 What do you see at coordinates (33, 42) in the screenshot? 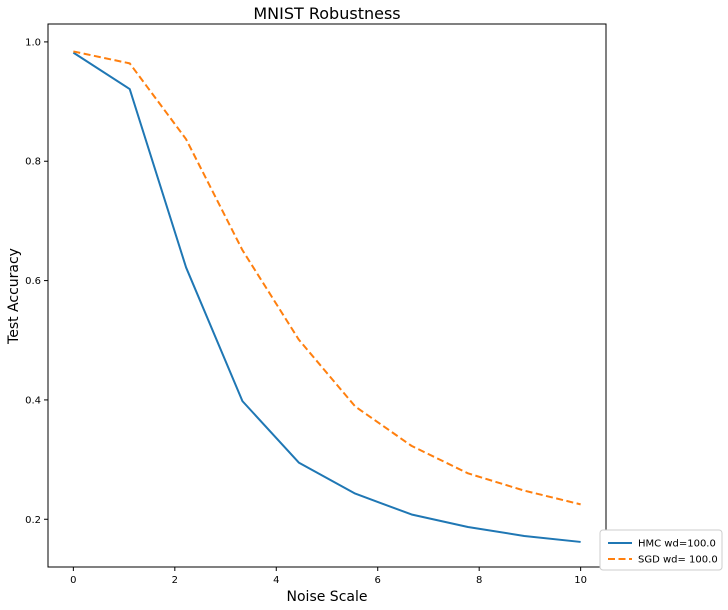
I see `y-tick-label: 1.0` at bounding box center [33, 42].